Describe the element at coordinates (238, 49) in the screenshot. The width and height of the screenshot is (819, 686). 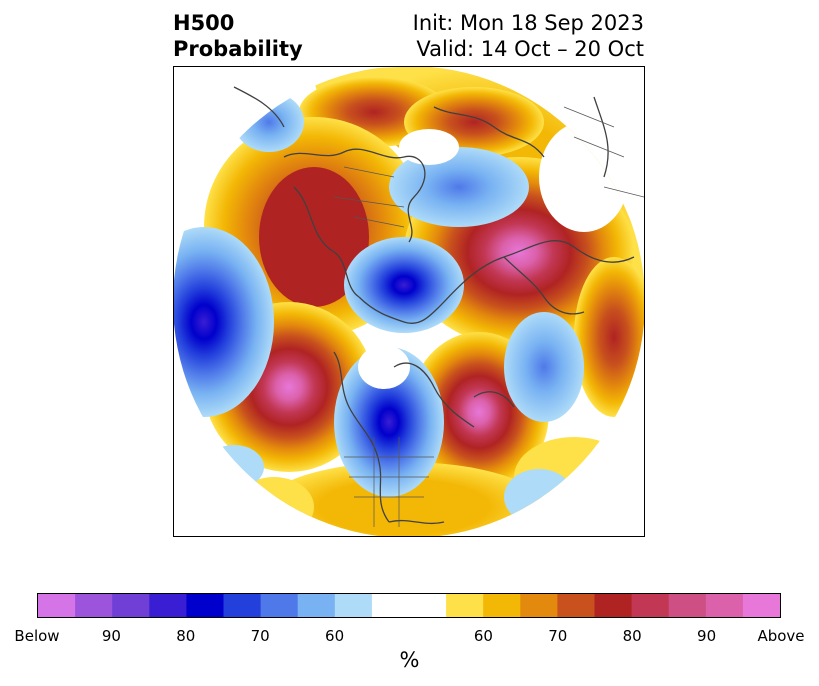
I see `title-quantity: Probability` at that location.